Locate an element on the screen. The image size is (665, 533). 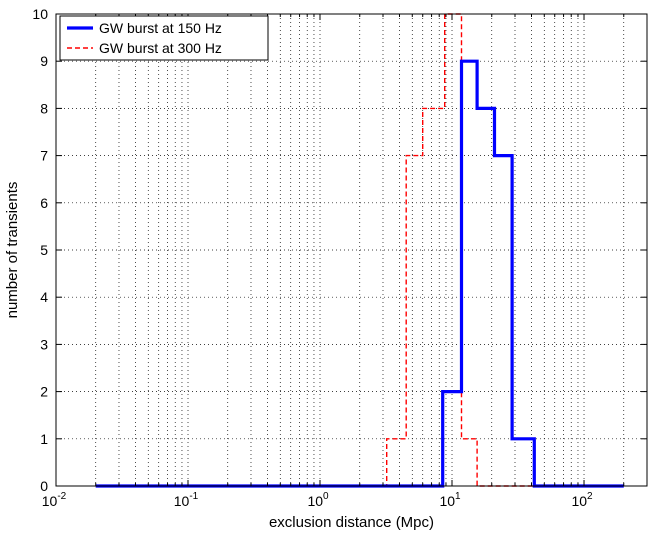
legend-label-150hz: GW burst at 150 Hz is located at coordinates (160, 28).